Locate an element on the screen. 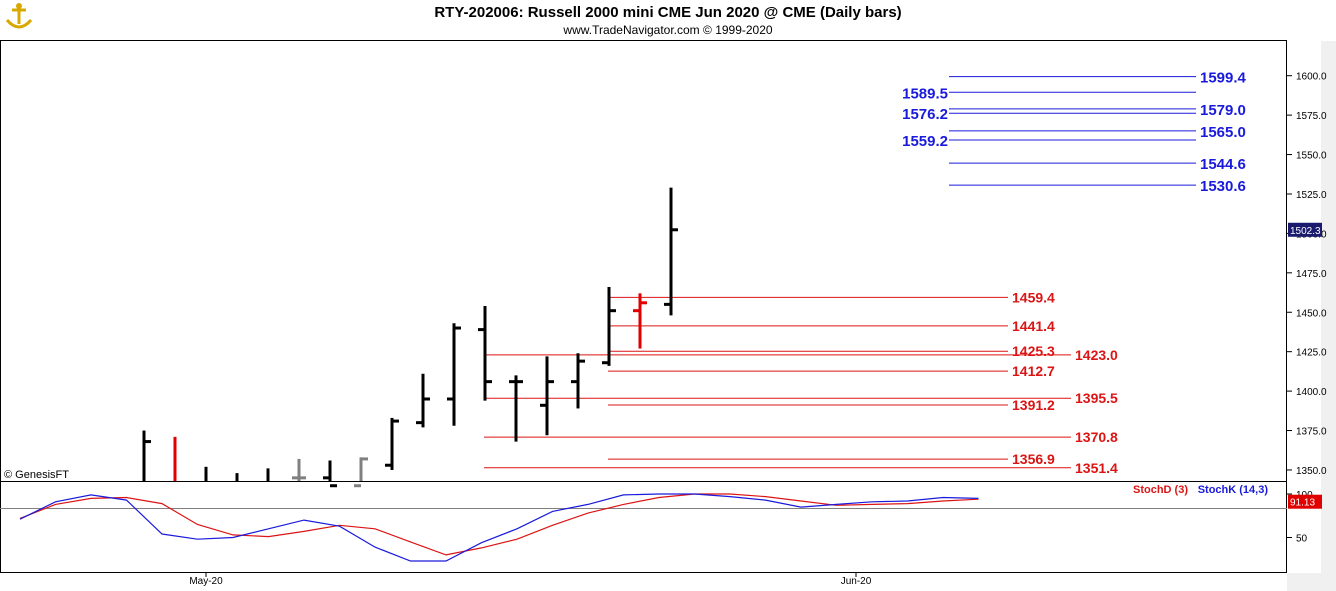 This screenshot has height=591, width=1336. stochastic-lines is located at coordinates (499, 527).